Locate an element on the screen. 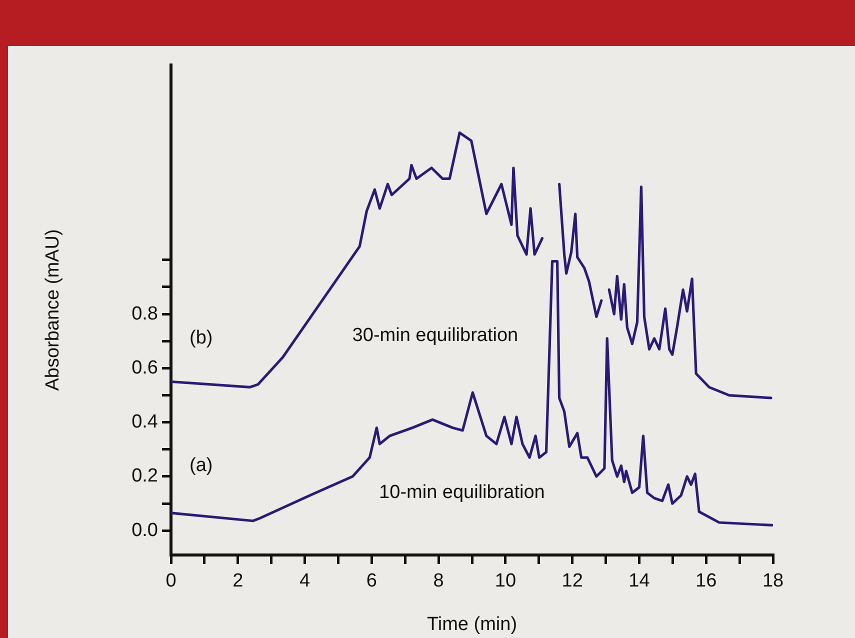  annotation: (a) is located at coordinates (201, 465).